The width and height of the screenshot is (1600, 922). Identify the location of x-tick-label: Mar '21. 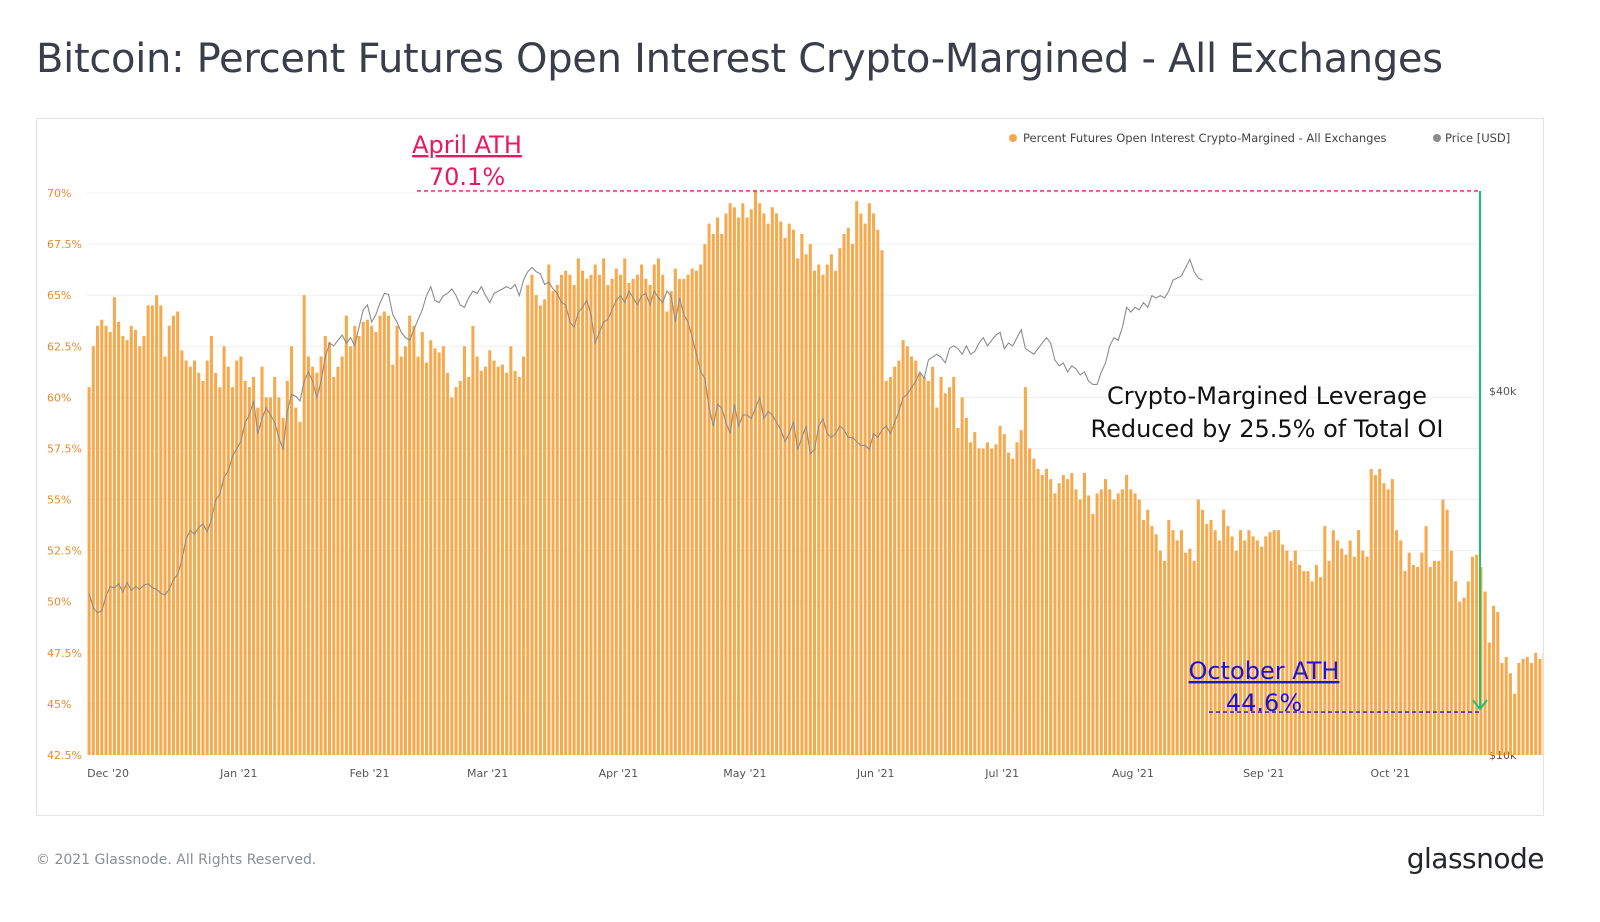
(487, 773).